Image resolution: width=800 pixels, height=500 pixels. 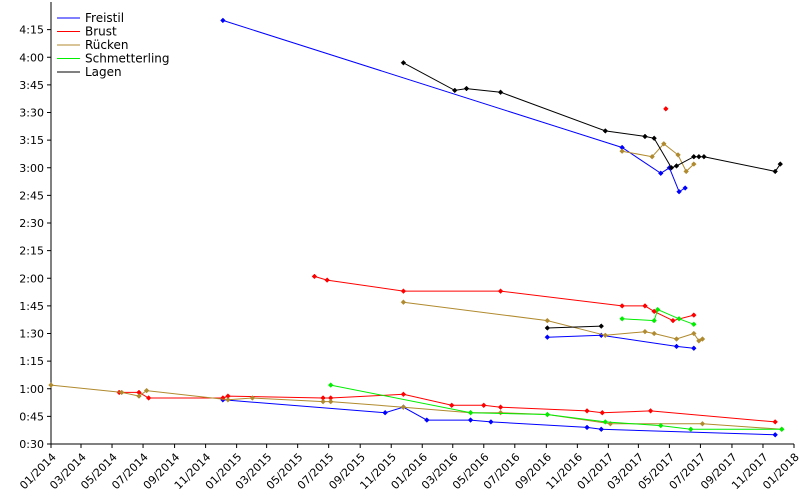 I want to click on y-tick-label: 4:00, so click(x=31, y=57).